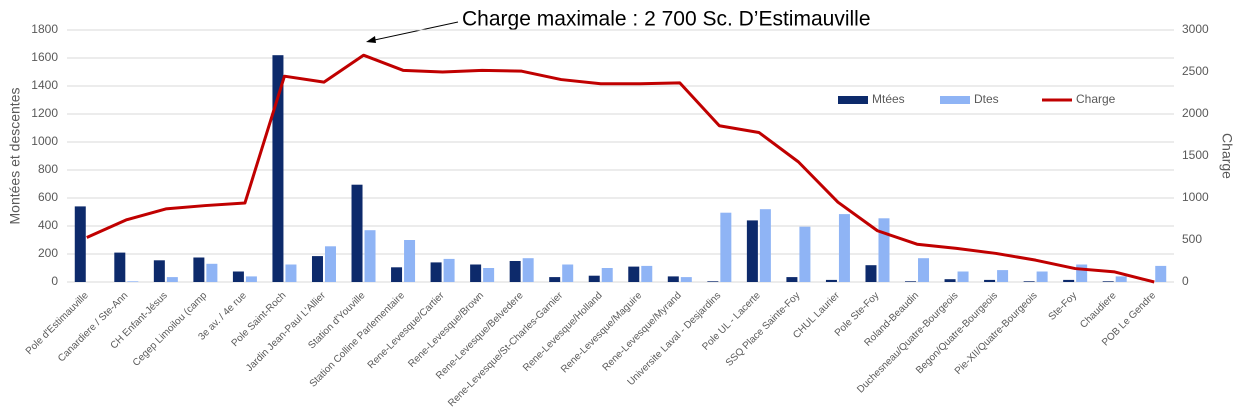 Image resolution: width=1240 pixels, height=414 pixels. Describe the element at coordinates (1192, 239) in the screenshot. I see `y2-tick-label: 500` at that location.